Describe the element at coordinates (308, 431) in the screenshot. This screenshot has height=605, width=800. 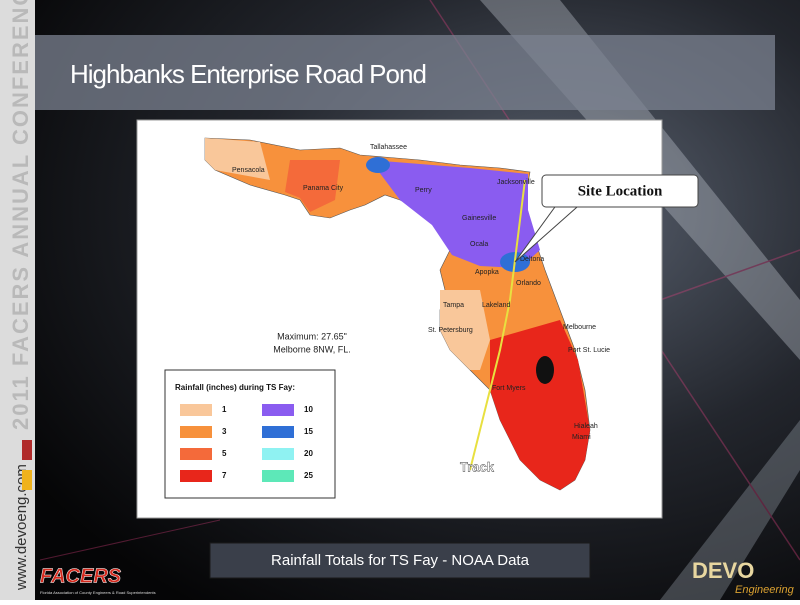
I see `legend-label: 15` at that location.